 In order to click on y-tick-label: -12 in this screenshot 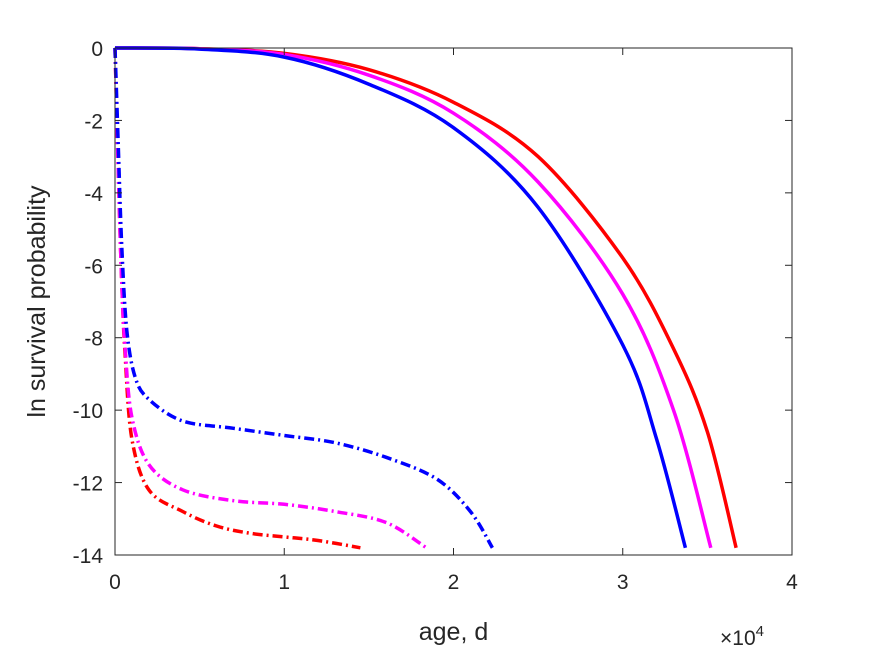, I will do `click(88, 484)`.